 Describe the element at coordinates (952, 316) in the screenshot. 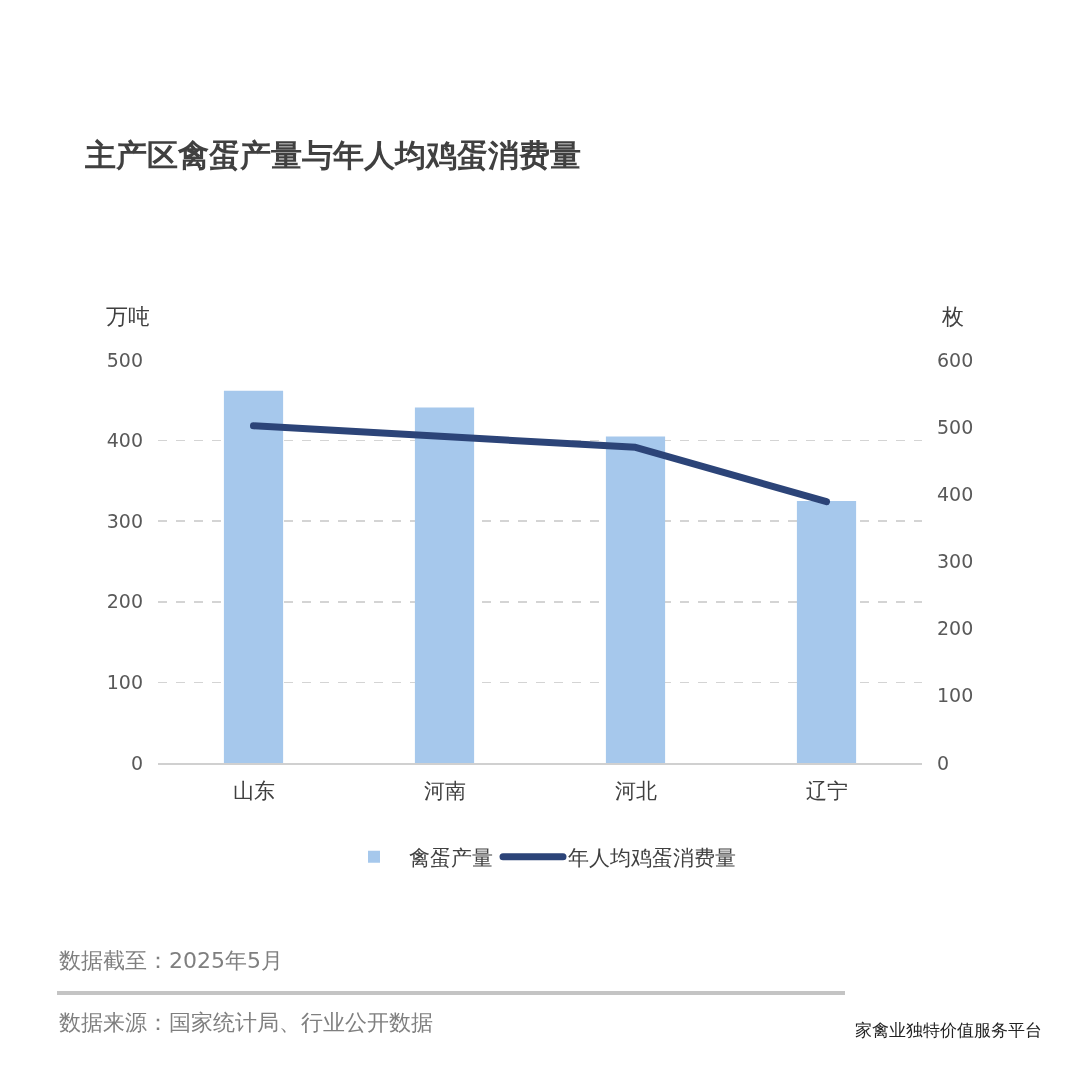

I see `y2-axis-title: 枚` at that location.